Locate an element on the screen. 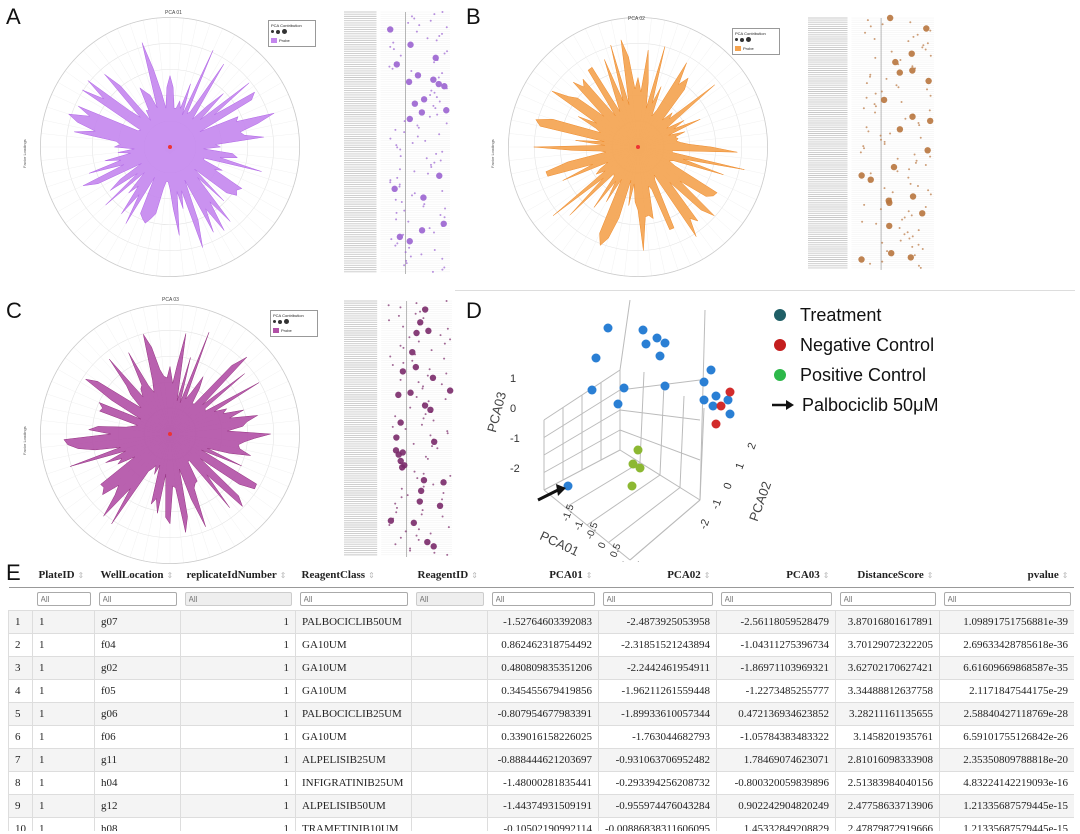 This screenshot has width=1080, height=834. column-header-distancescore: DistanceScore ⇕ is located at coordinates (887, 575).